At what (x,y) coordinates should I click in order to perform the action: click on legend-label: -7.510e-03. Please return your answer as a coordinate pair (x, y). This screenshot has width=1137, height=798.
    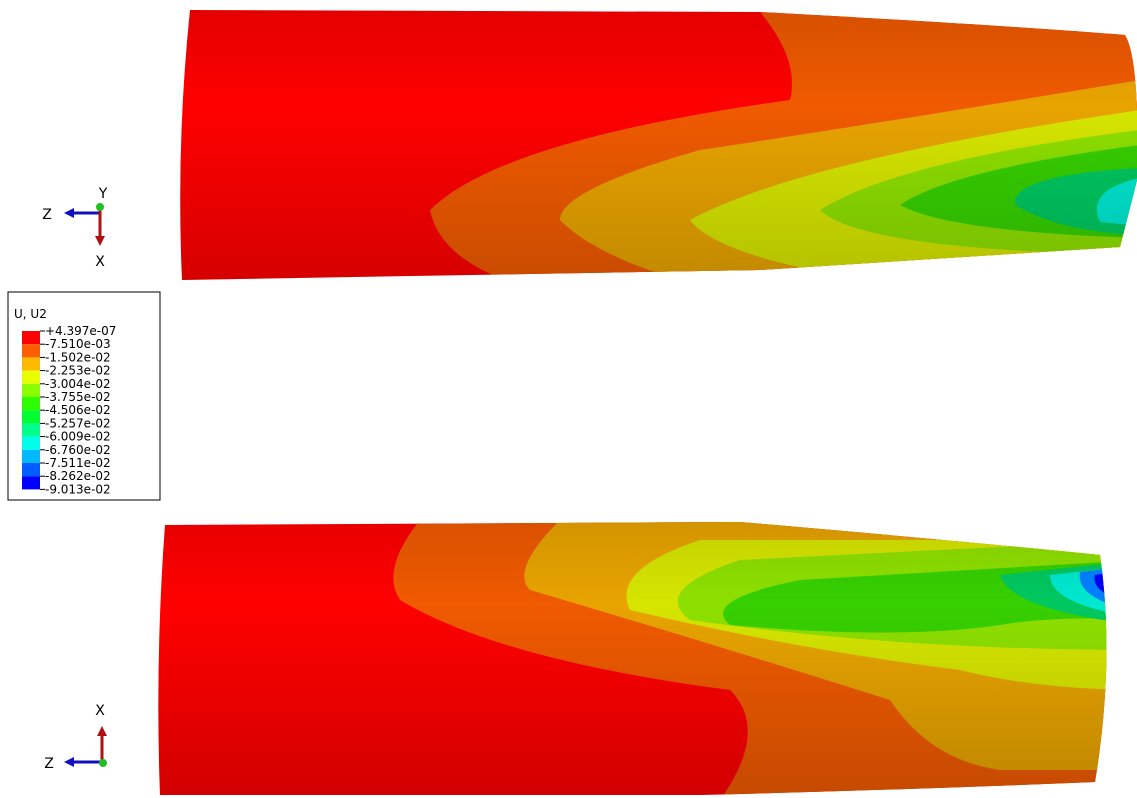
    Looking at the image, I should click on (78, 344).